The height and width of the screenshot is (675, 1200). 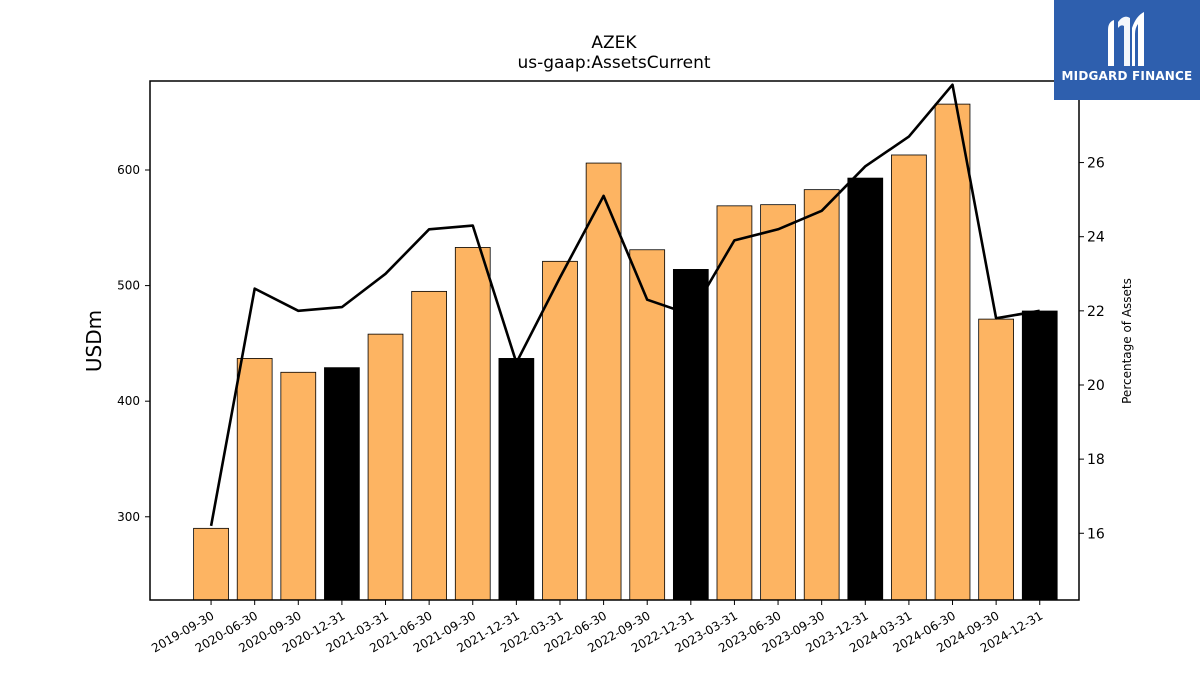 I want to click on y-right-tick-label: 24, so click(x=1096, y=238).